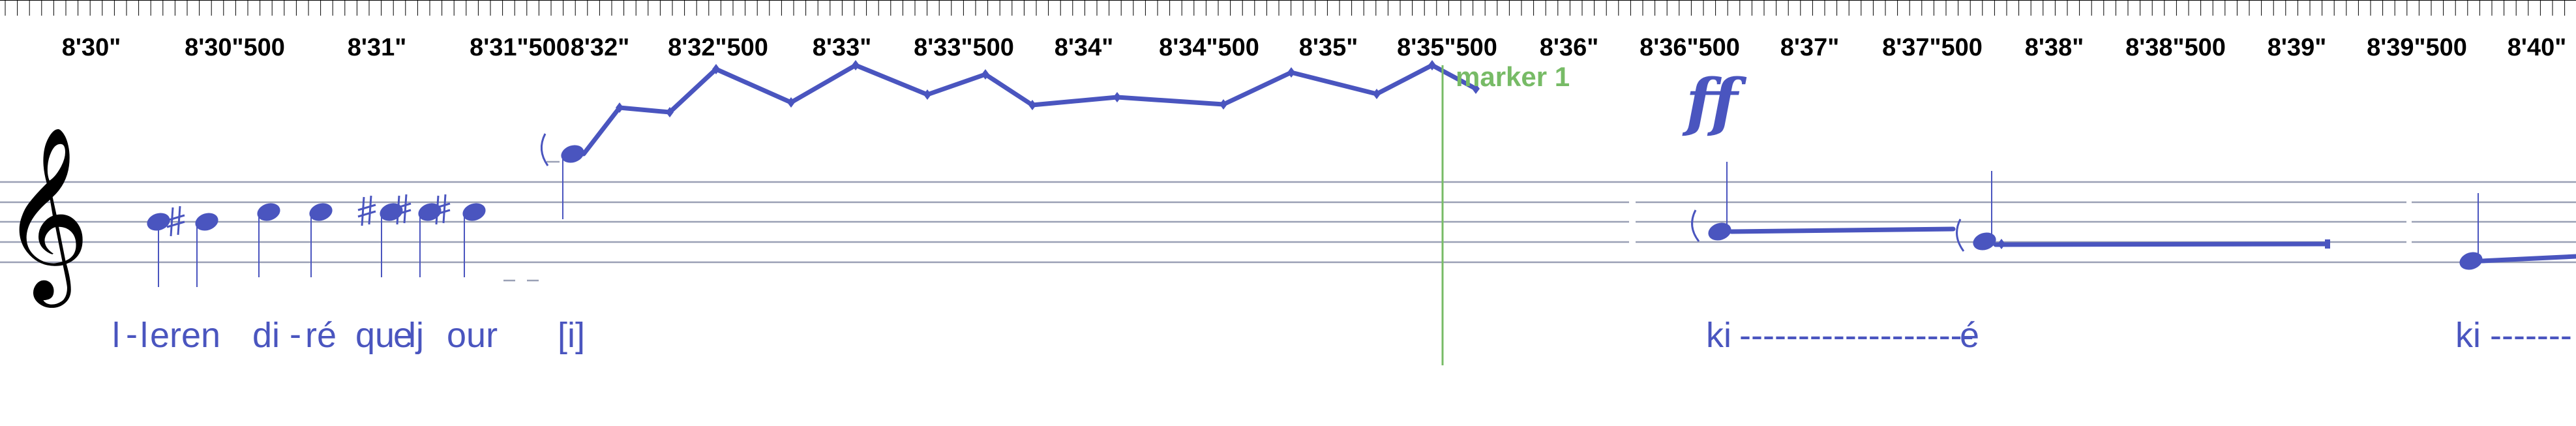 The width and height of the screenshot is (2576, 426). What do you see at coordinates (2531, 335) in the screenshot?
I see `lyric-extender: -------` at bounding box center [2531, 335].